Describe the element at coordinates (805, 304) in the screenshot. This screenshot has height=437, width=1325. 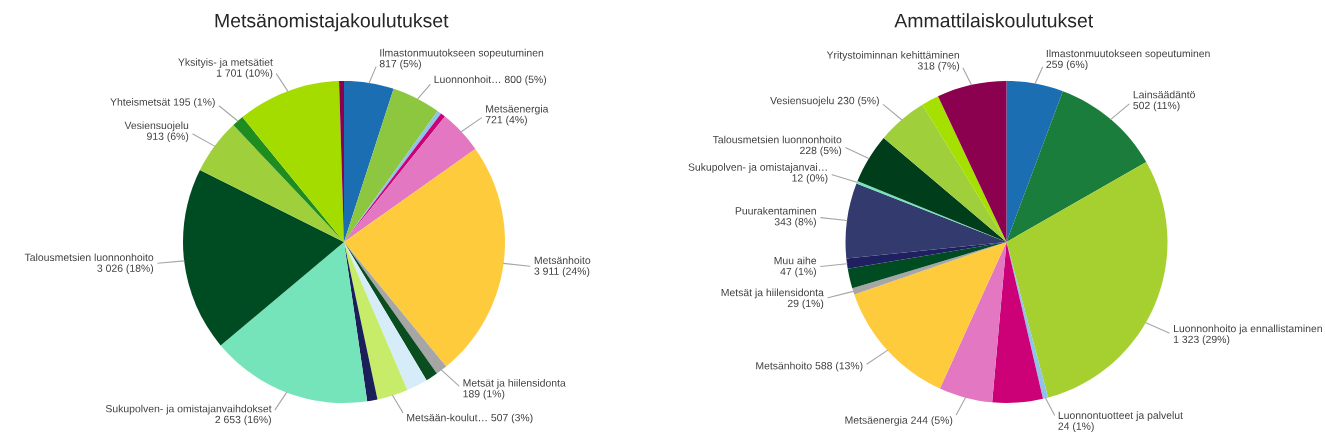
I see `data-label: 29 (1%)` at that location.